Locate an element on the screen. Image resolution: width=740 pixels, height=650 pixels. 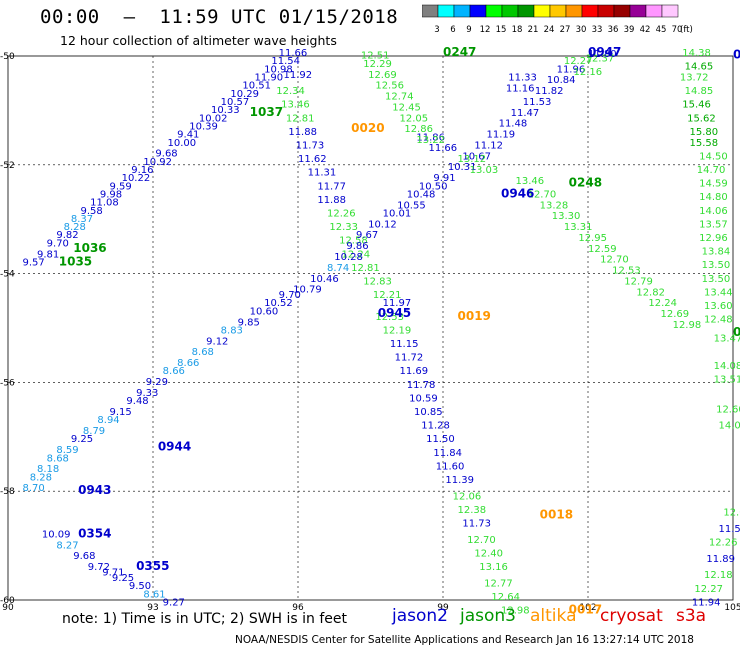
swh-value-label: 10.60 is located at coordinates (264, 311).